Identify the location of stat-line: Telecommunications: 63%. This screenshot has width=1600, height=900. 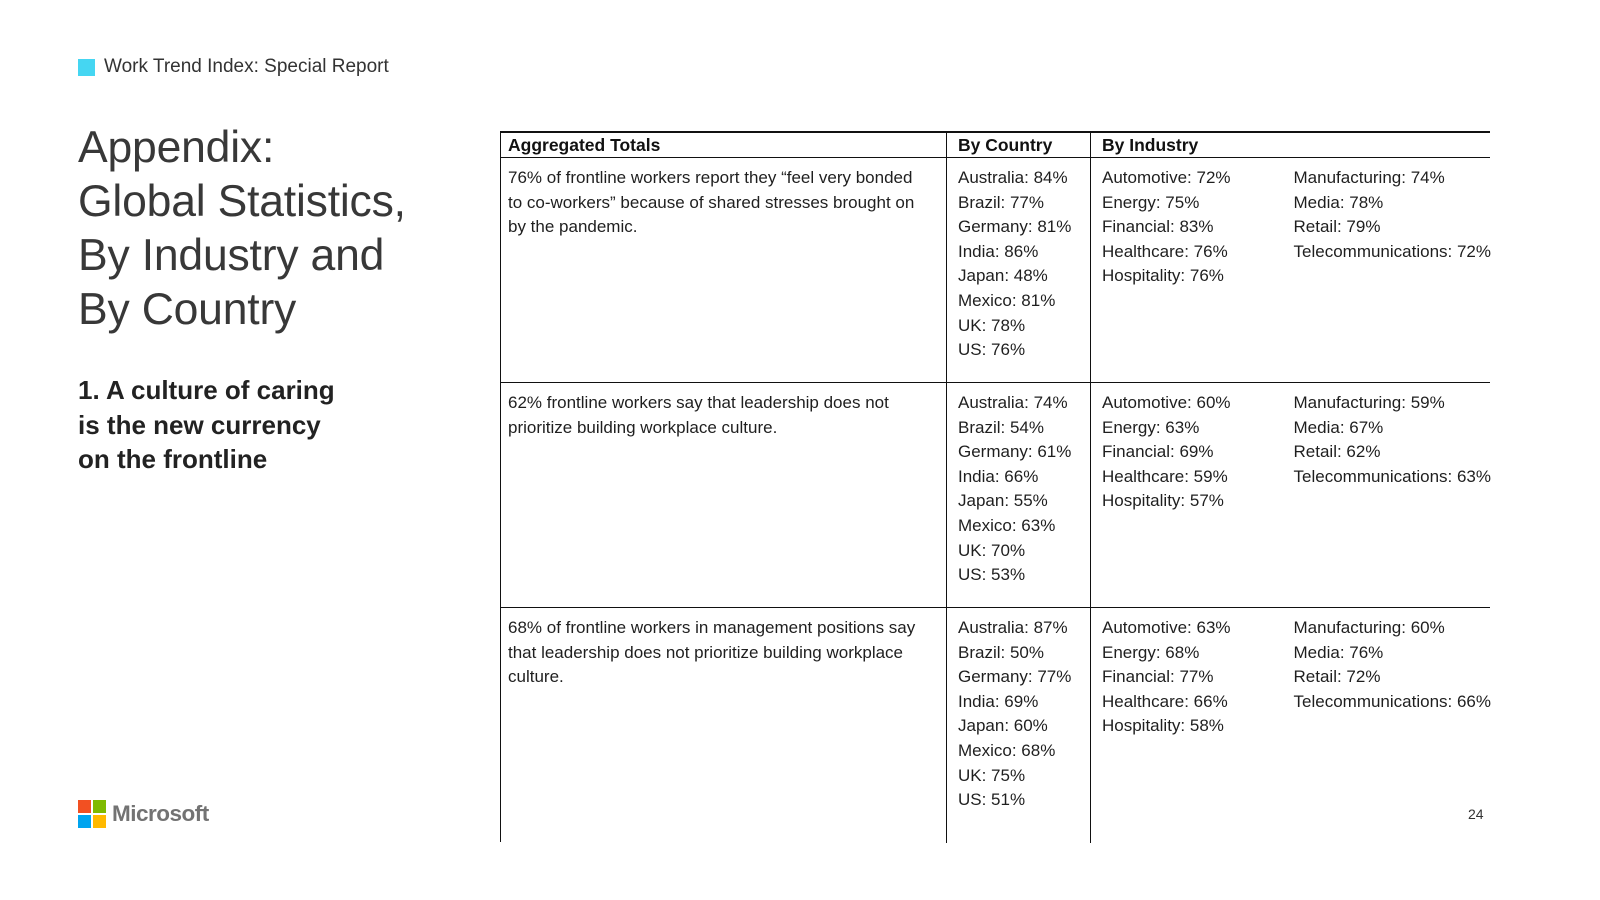
(1392, 476).